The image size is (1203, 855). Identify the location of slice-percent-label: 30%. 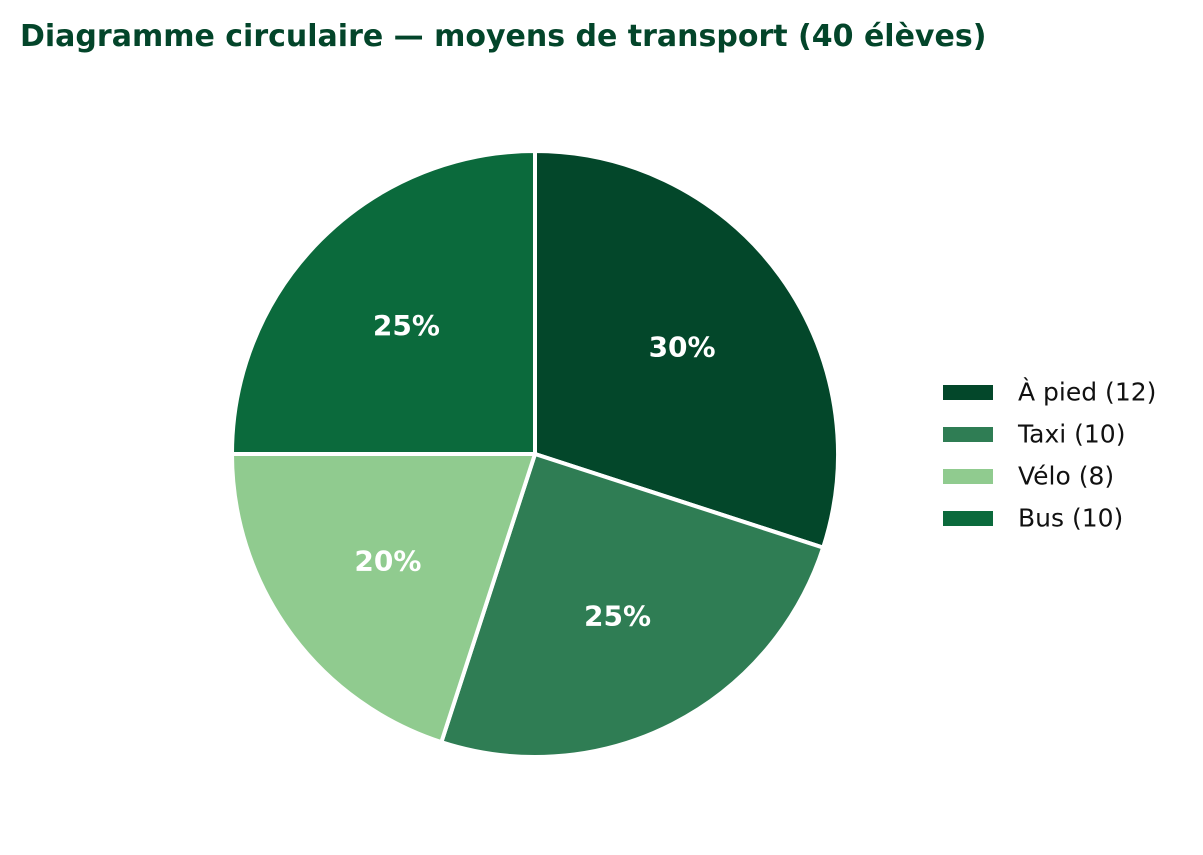
(682, 347).